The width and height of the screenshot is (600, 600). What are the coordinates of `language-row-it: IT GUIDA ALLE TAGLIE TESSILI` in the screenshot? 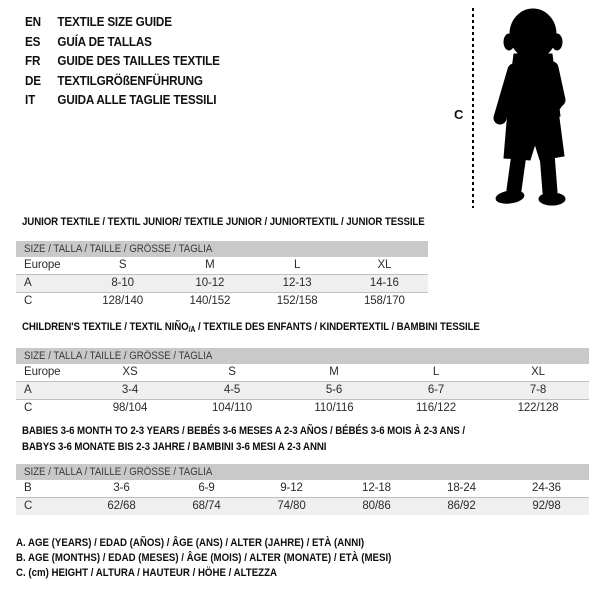 It's located at (122, 100).